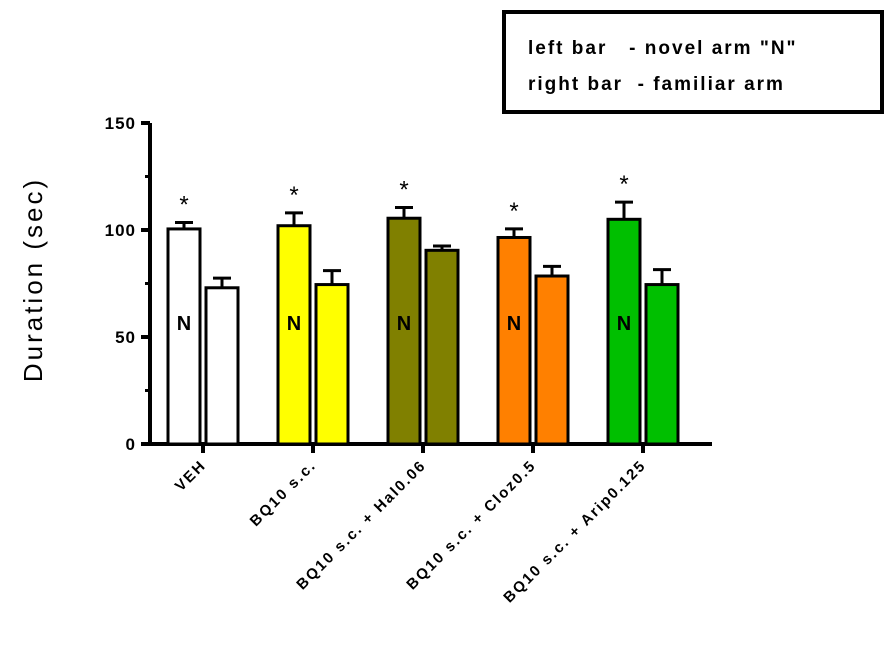  What do you see at coordinates (361, 525) in the screenshot?
I see `x-tick-label: BQ10 s.c. + Hal0.06` at bounding box center [361, 525].